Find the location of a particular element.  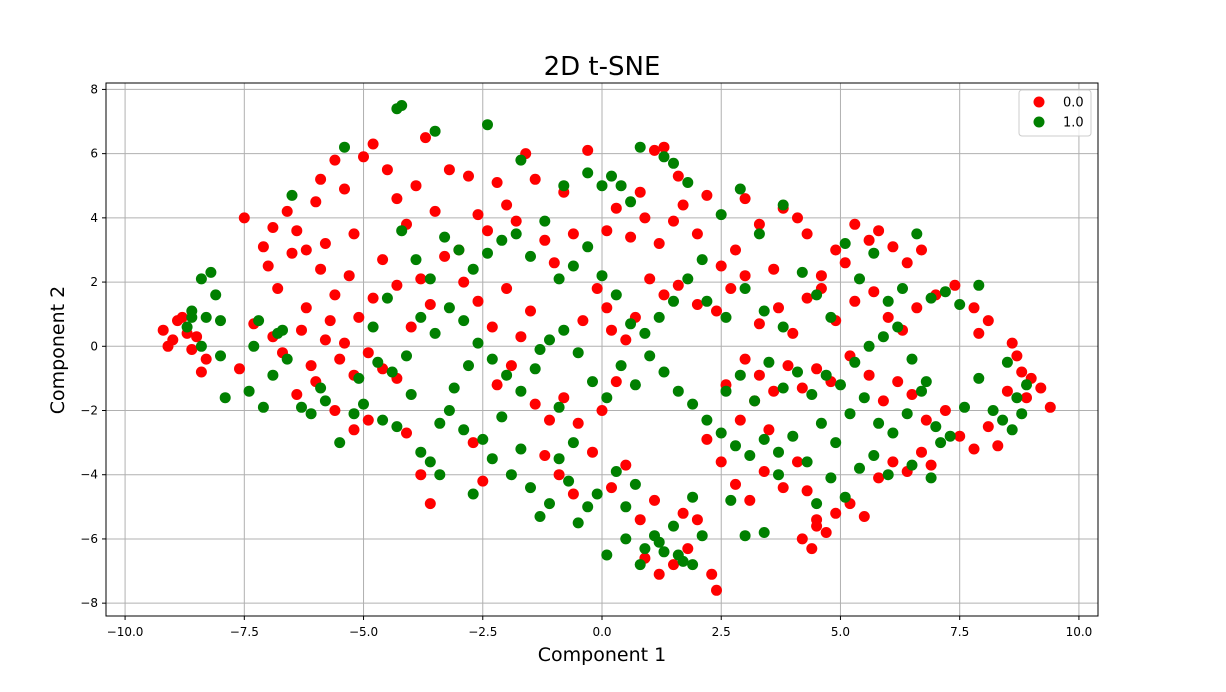

y-tick-label: 0 is located at coordinates (94, 346).